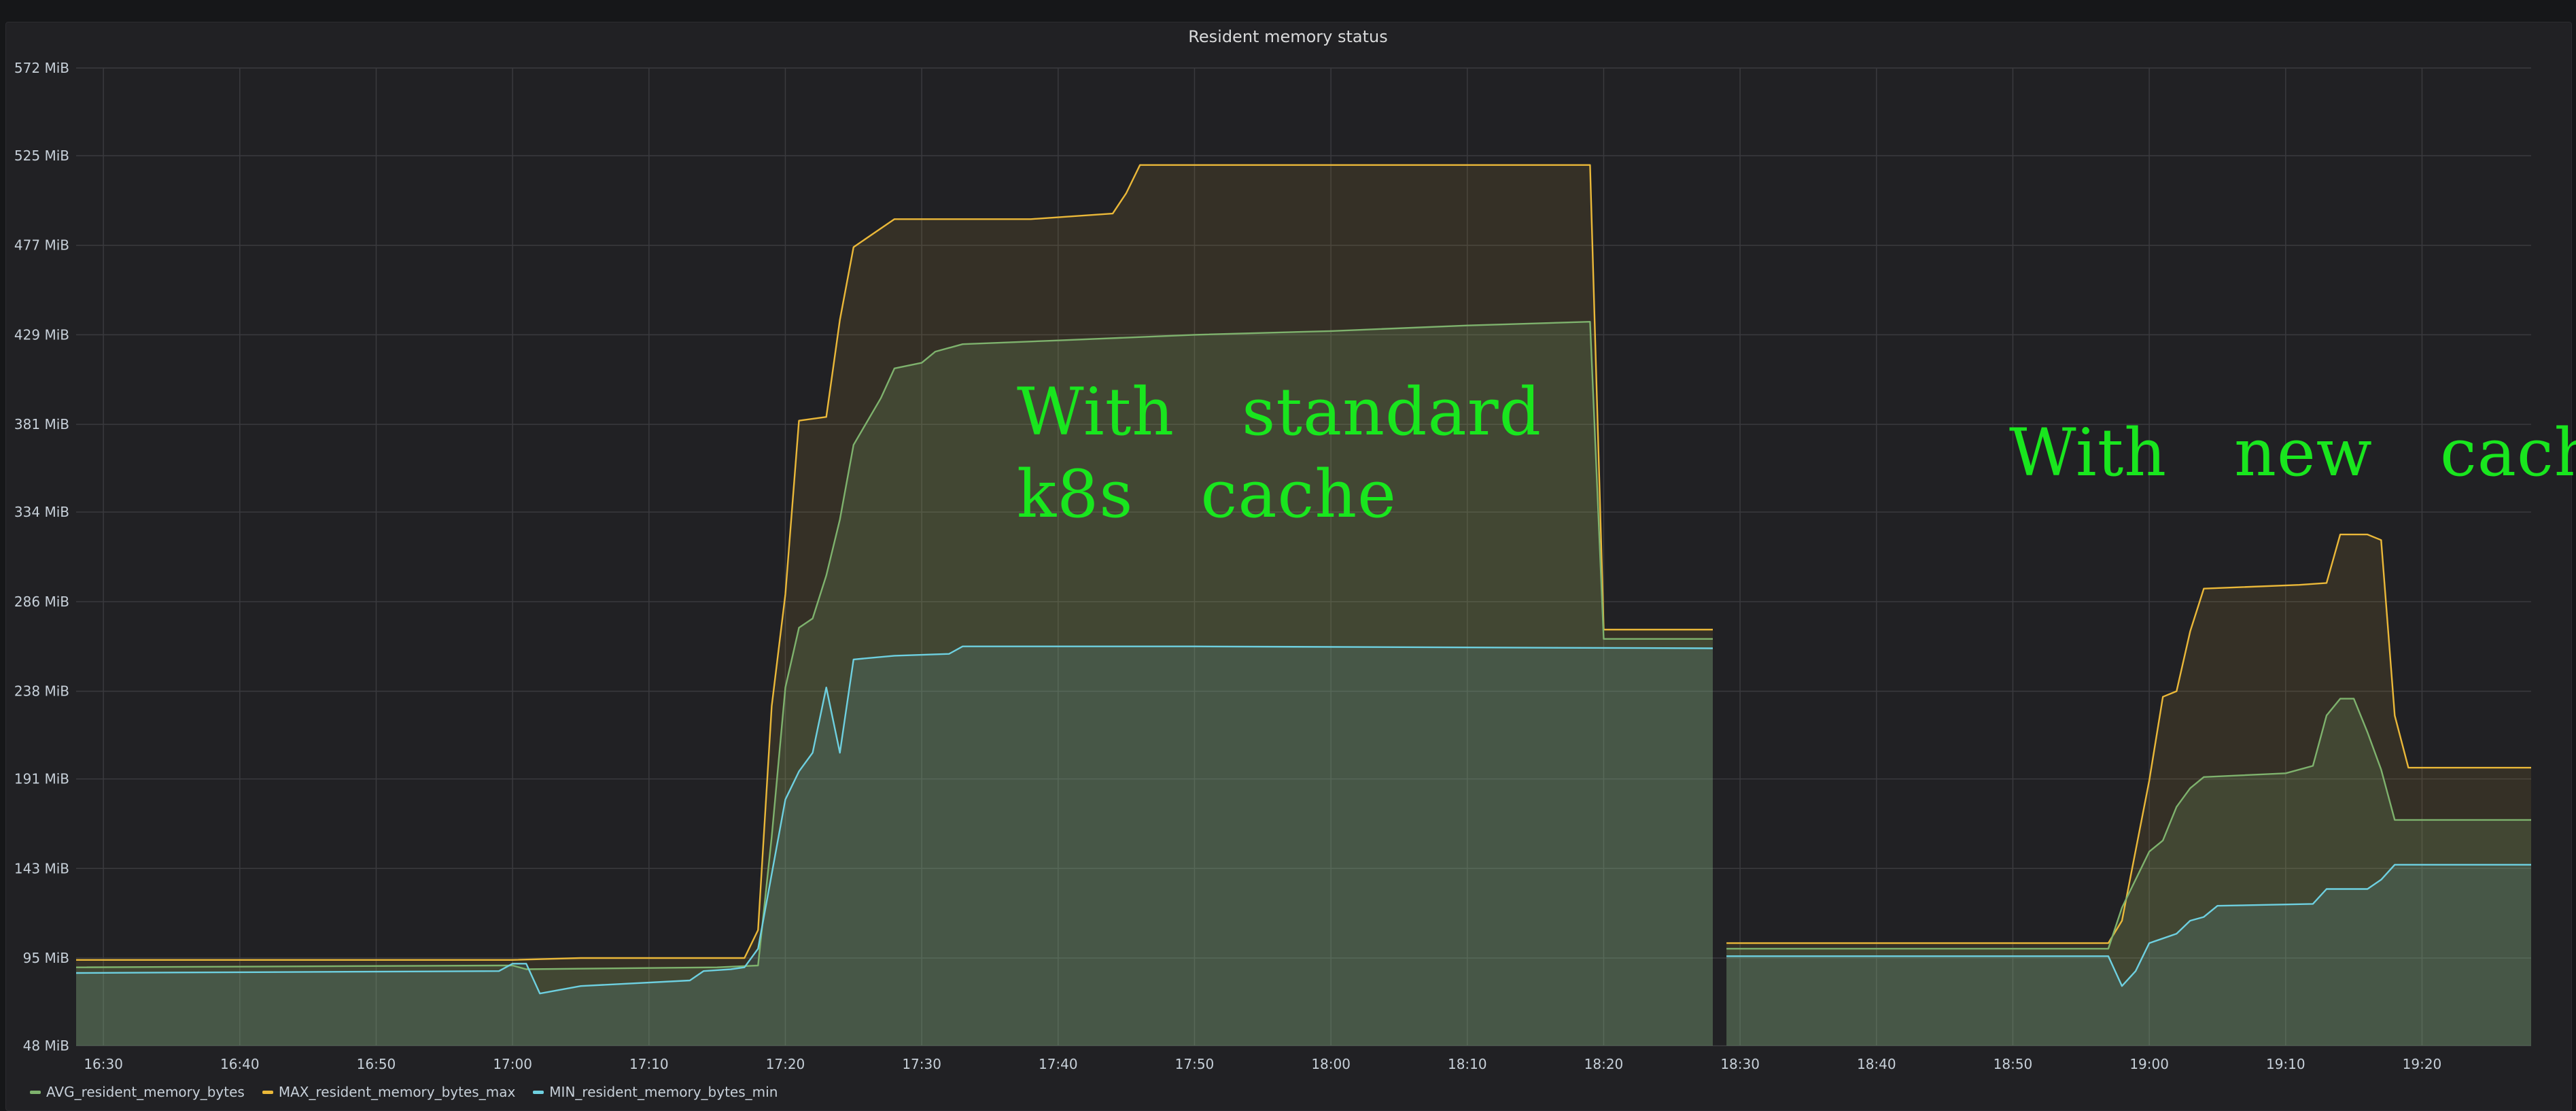 The image size is (2576, 1111). I want to click on y-tick-label: 48 MiB, so click(46, 1046).